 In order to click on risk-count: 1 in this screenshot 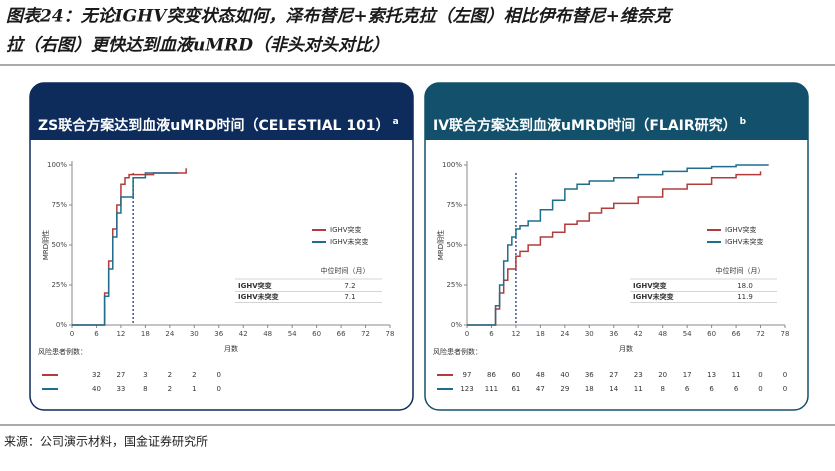, I will do `click(194, 389)`.